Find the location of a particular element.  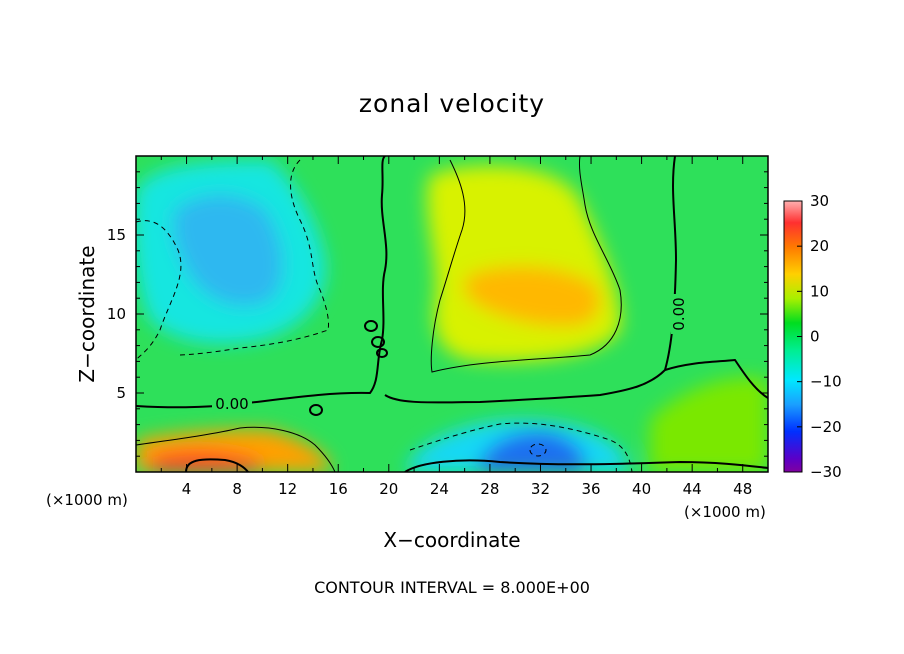

x-tick-label: 40 is located at coordinates (641, 489).